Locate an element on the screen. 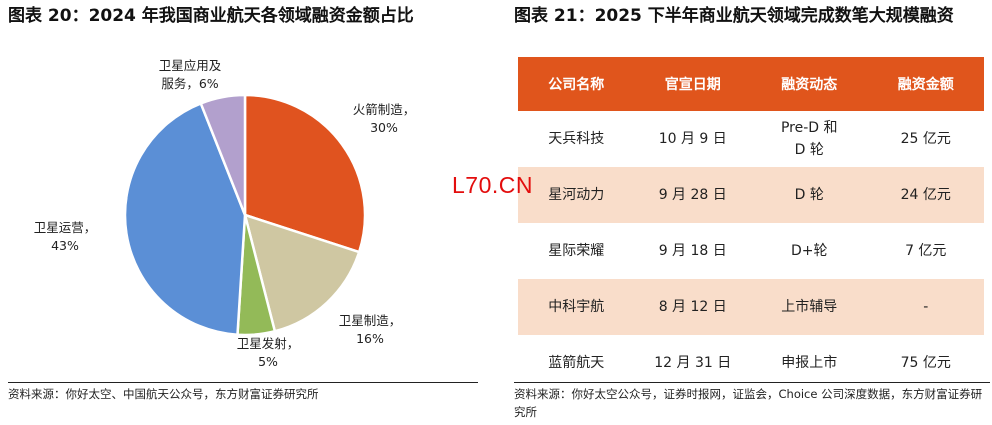 The height and width of the screenshot is (425, 992). cell-company: 星河动力 is located at coordinates (576, 195).